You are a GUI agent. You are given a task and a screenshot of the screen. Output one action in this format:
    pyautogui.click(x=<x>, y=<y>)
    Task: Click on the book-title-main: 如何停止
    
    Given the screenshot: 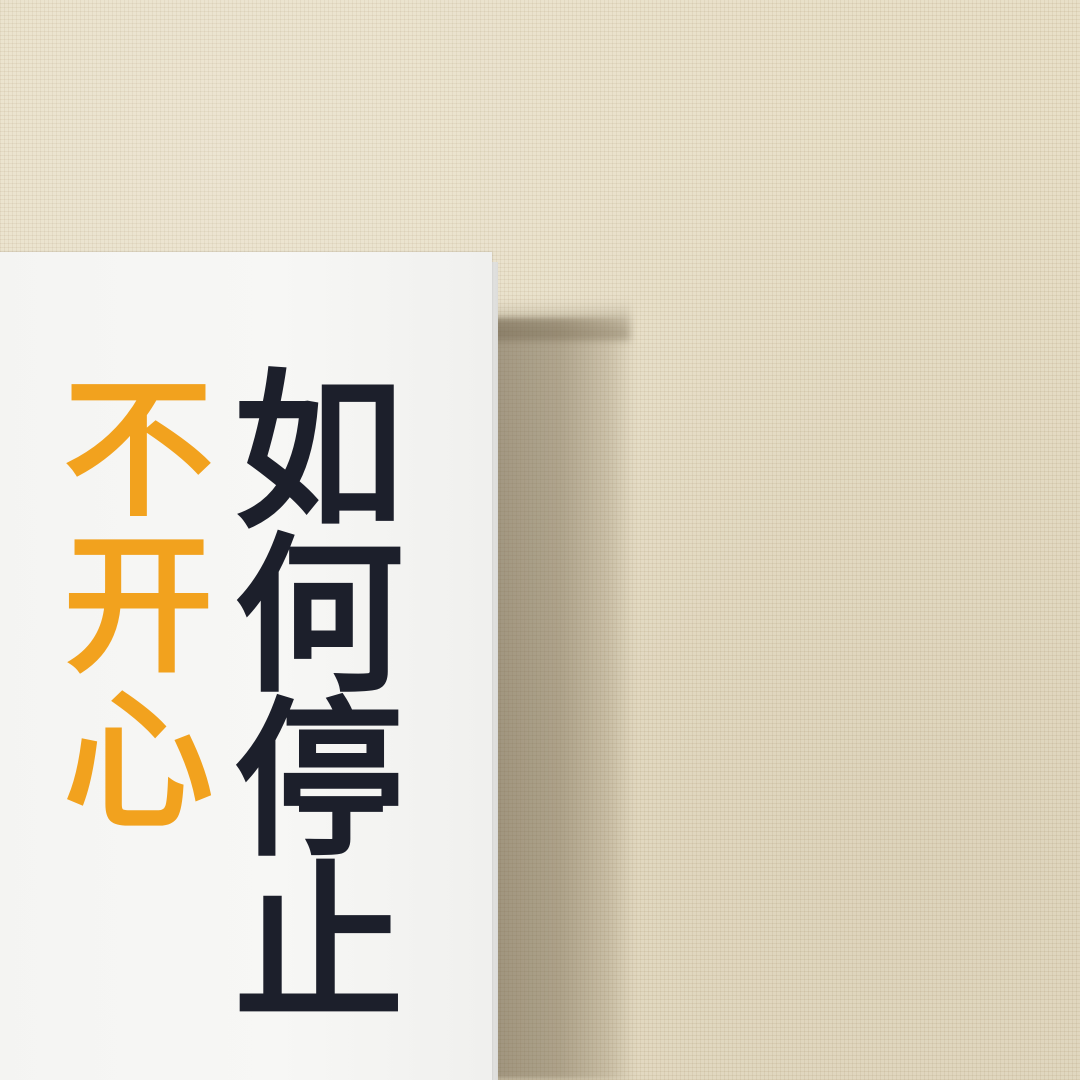 What is the action you would take?
    pyautogui.click(x=303, y=690)
    